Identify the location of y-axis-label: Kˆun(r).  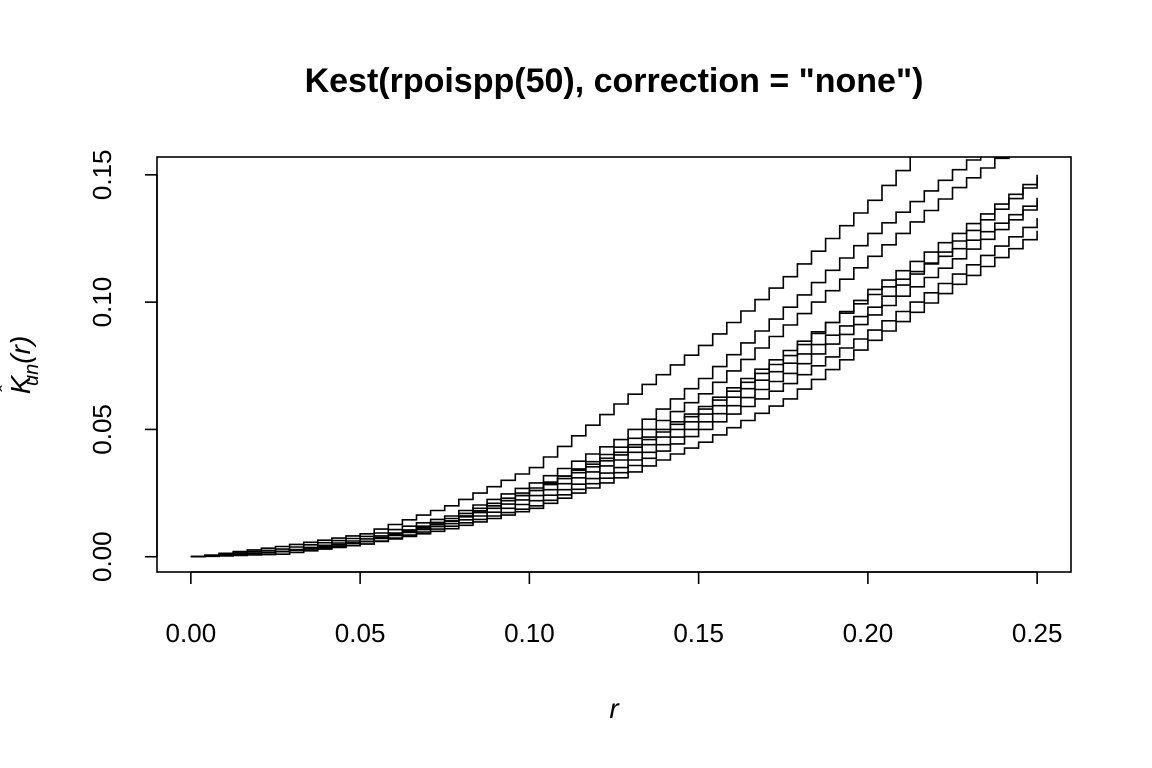
(21, 365).